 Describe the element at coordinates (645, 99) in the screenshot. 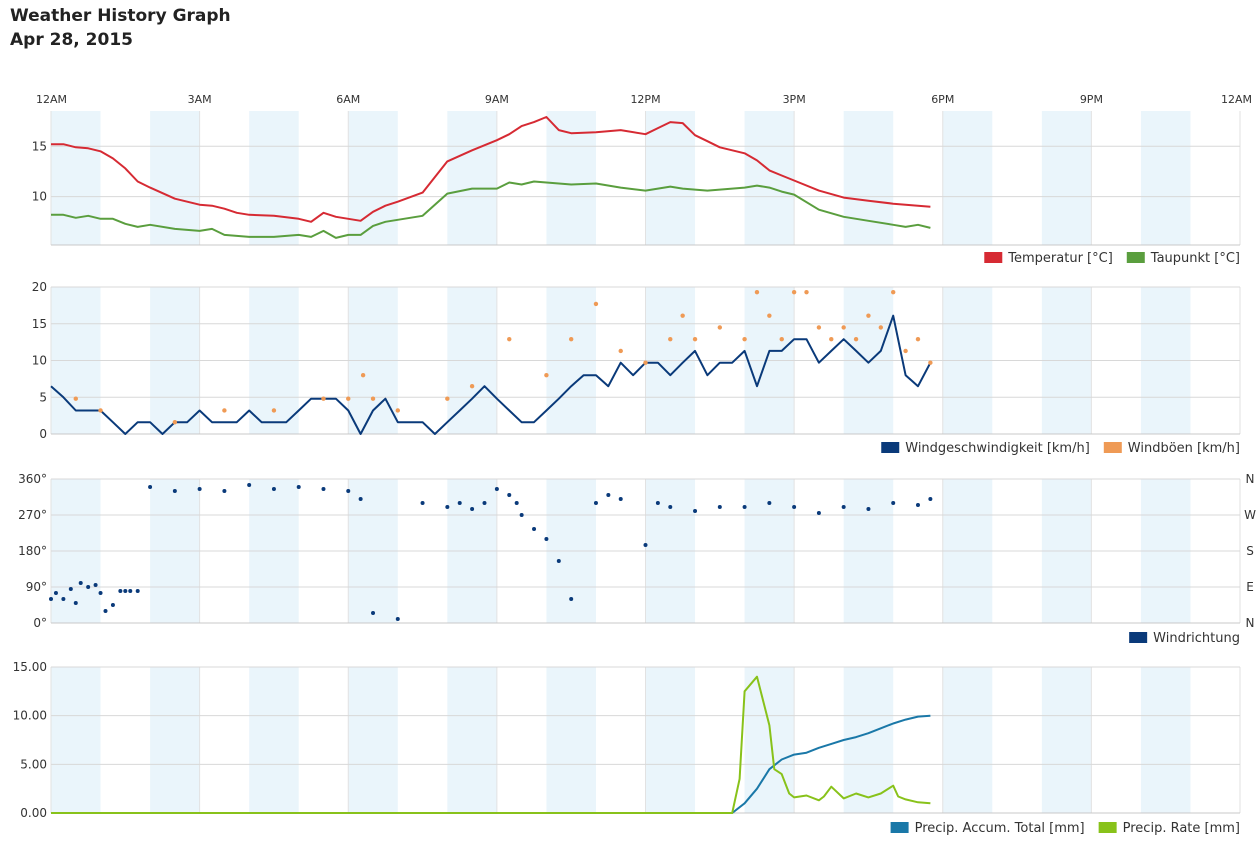

I see `time-tick-label: 12PM` at that location.